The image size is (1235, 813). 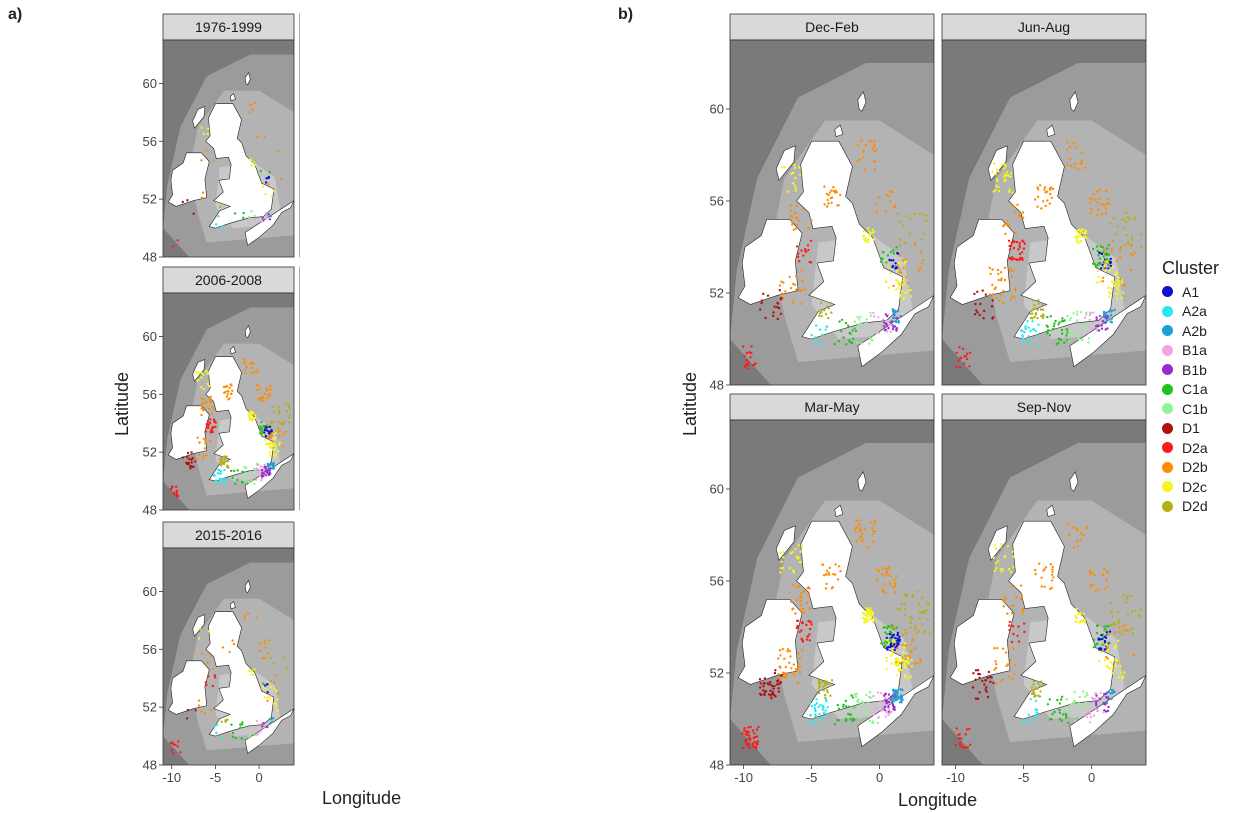 I want to click on lon-tick-label: -10, so click(x=171, y=777).